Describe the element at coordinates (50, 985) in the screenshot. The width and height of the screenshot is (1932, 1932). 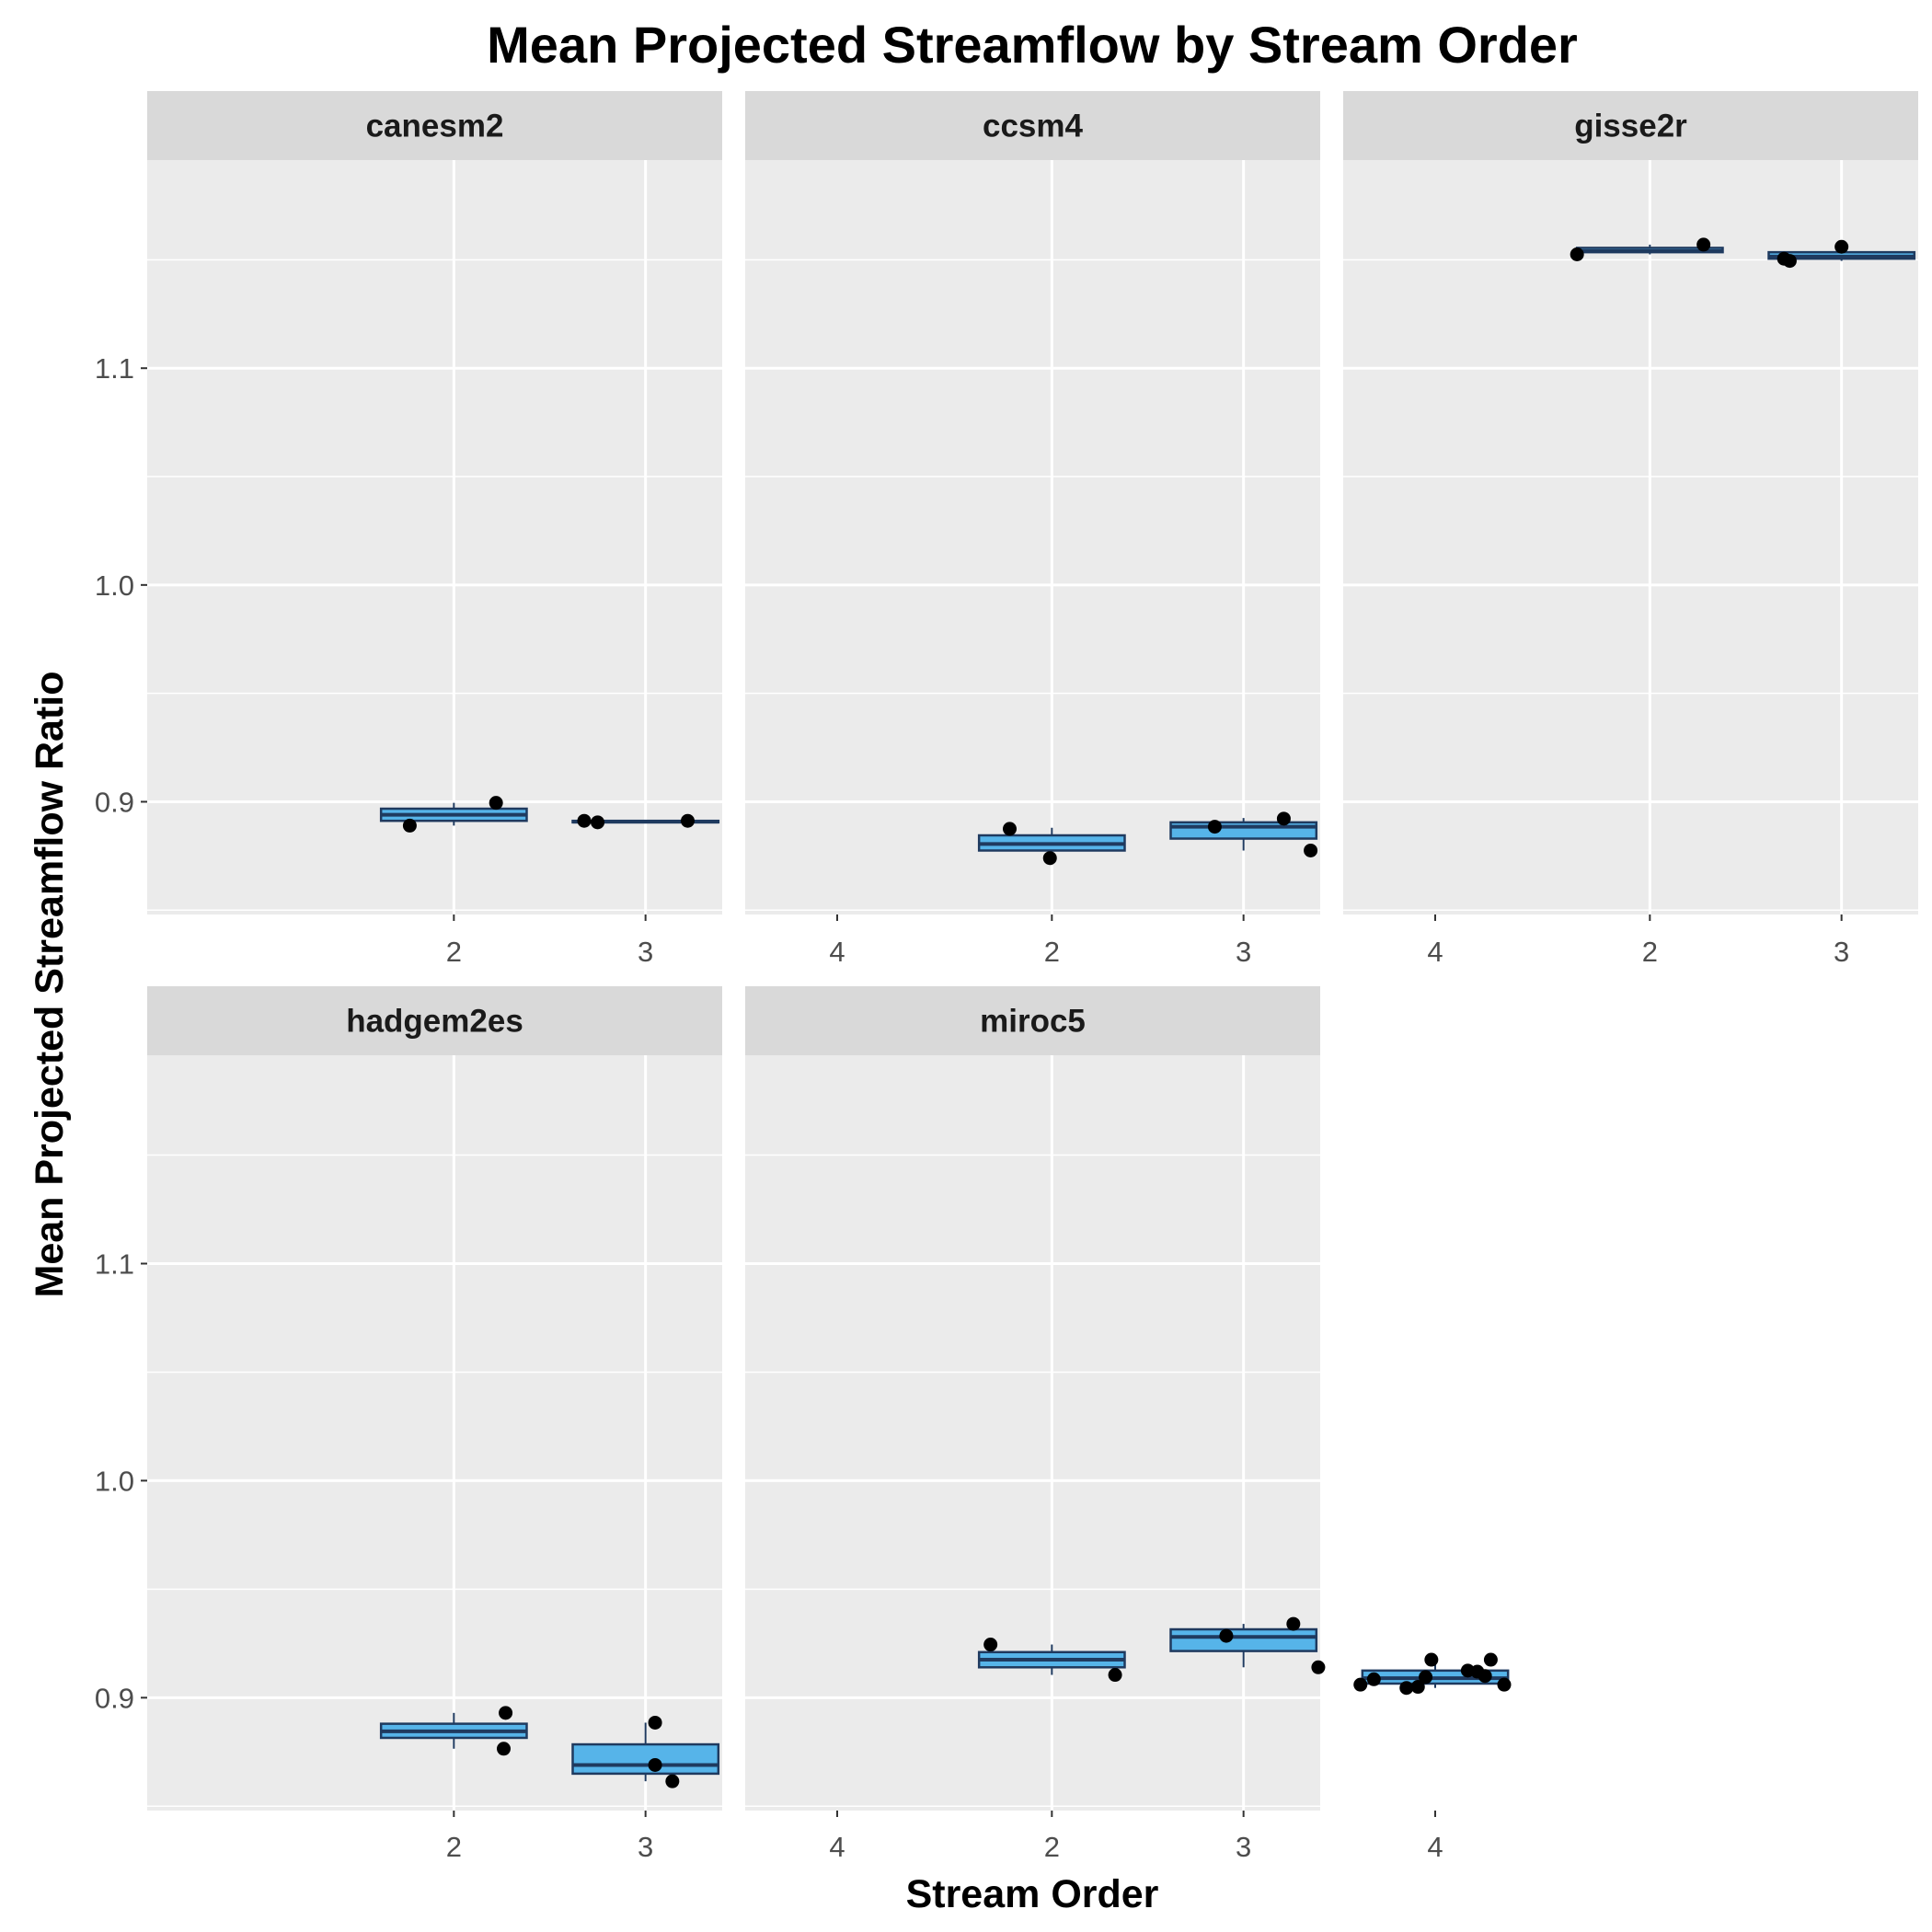
I see `y-axis-title: Mean Projected Streamflow Ratio` at that location.